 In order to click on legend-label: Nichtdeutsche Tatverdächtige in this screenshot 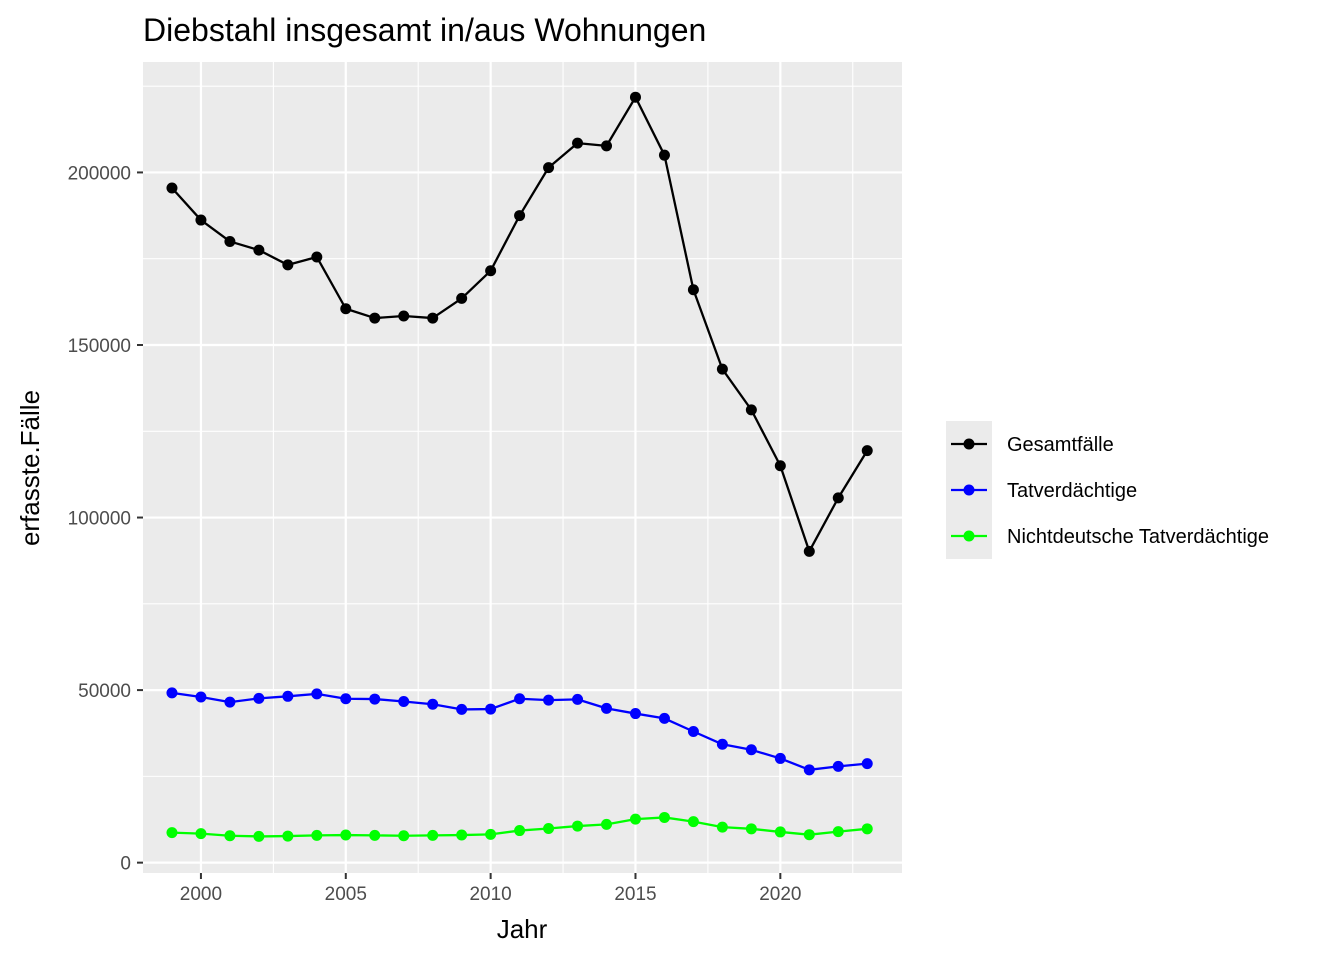, I will do `click(1138, 537)`.